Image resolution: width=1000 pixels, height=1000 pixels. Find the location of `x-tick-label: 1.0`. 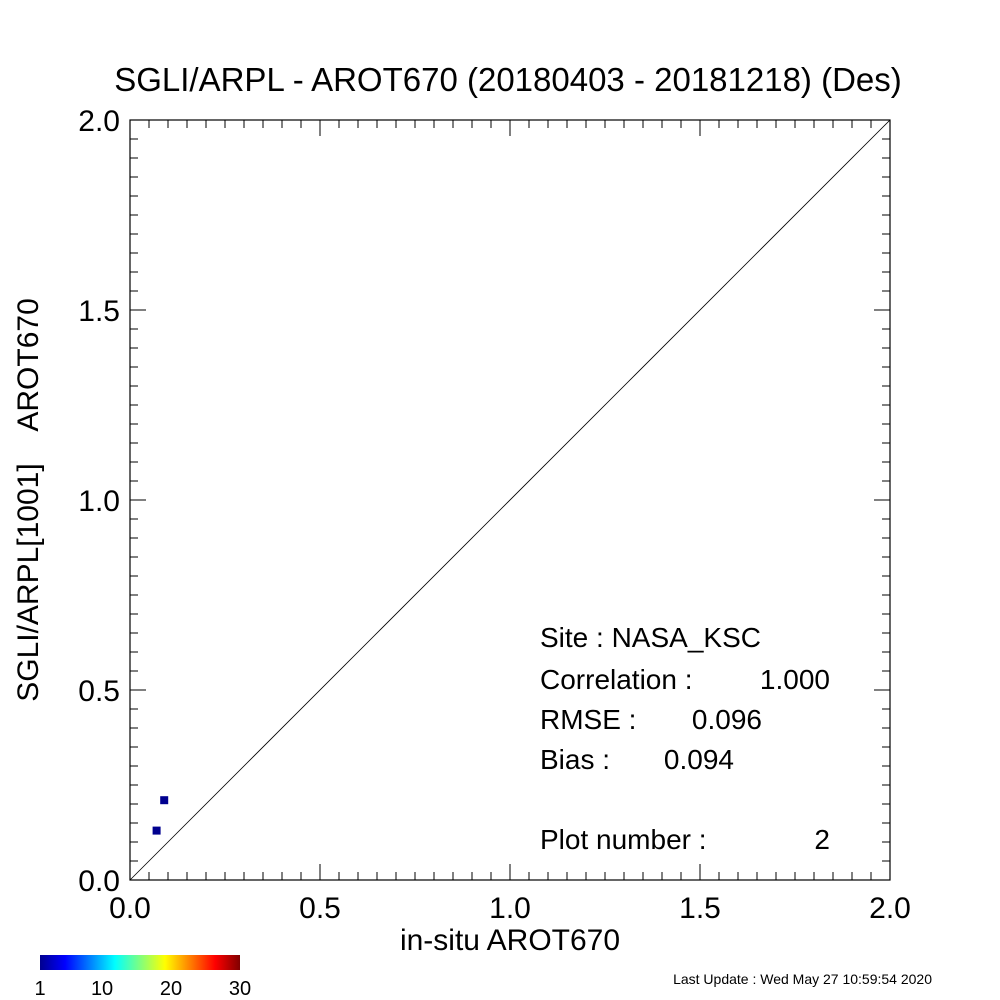

x-tick-label: 1.0 is located at coordinates (510, 908).